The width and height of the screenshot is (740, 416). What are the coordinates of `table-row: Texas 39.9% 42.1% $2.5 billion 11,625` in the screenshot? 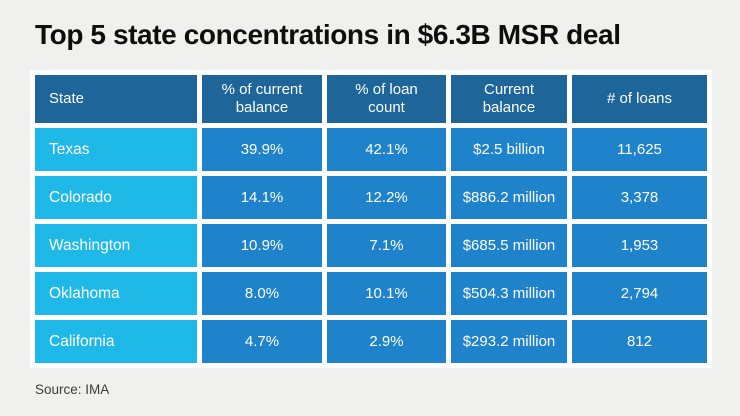 It's located at (371, 149).